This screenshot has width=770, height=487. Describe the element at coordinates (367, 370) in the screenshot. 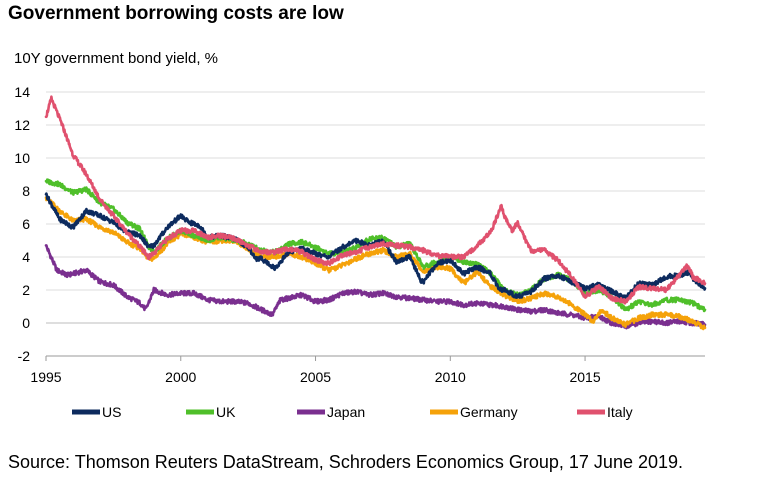

I see `x-axis-ticks: 1995 2000 2005 2010 2015` at that location.